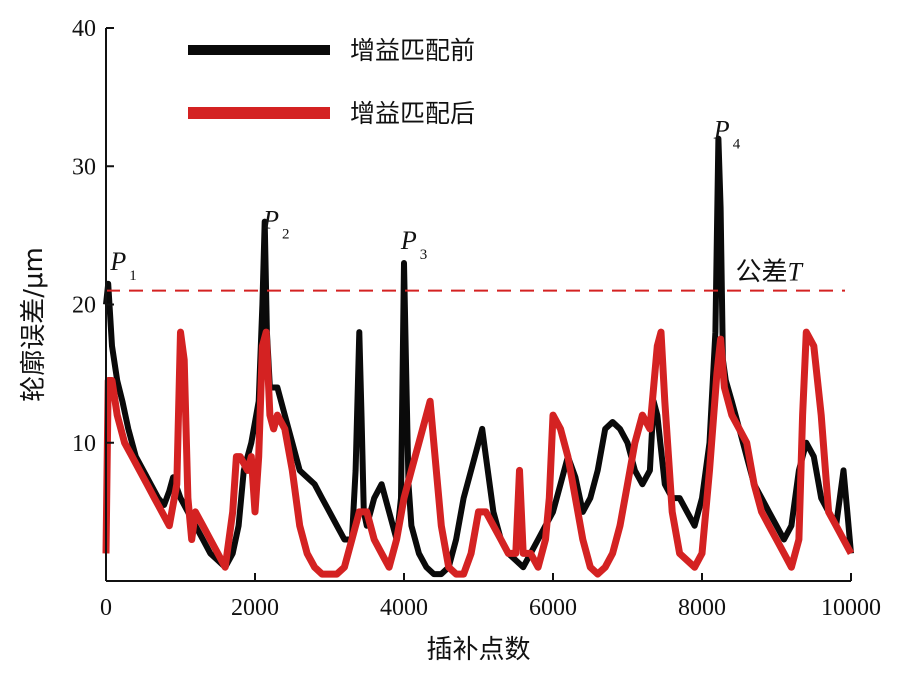 The image size is (907, 673). Describe the element at coordinates (84, 444) in the screenshot. I see `y-tick-label: 10` at that location.